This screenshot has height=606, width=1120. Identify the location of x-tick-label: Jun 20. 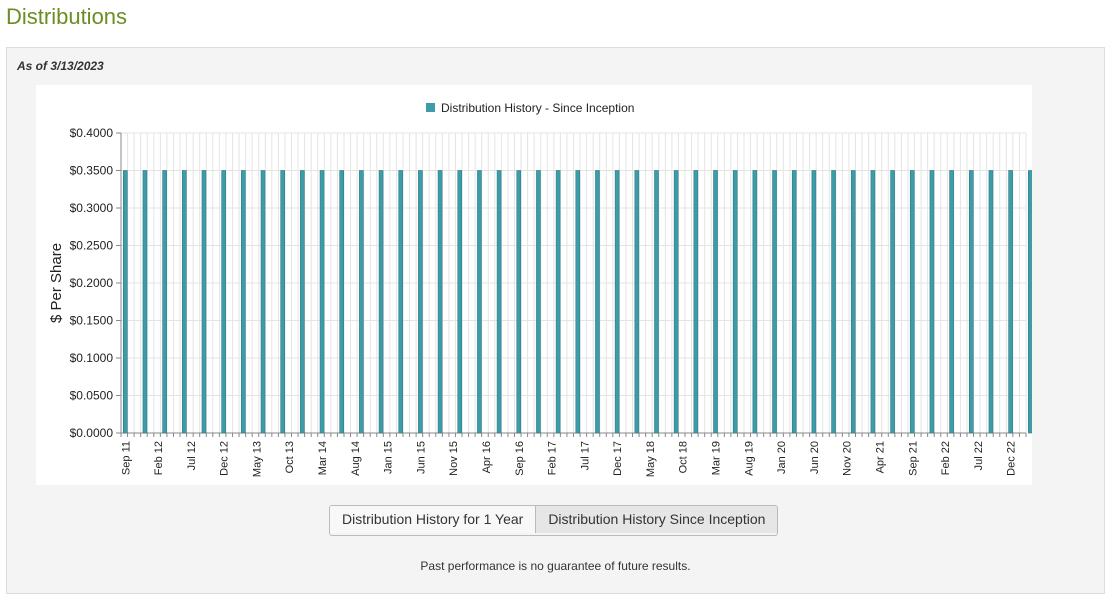
(815, 457).